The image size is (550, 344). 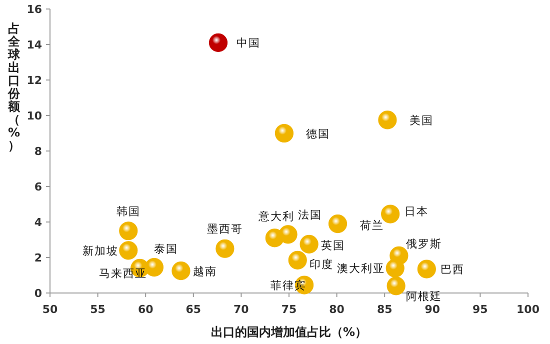 What do you see at coordinates (289, 332) in the screenshot?
I see `x-axis-title: 出口的国内增加值占比（%）` at bounding box center [289, 332].